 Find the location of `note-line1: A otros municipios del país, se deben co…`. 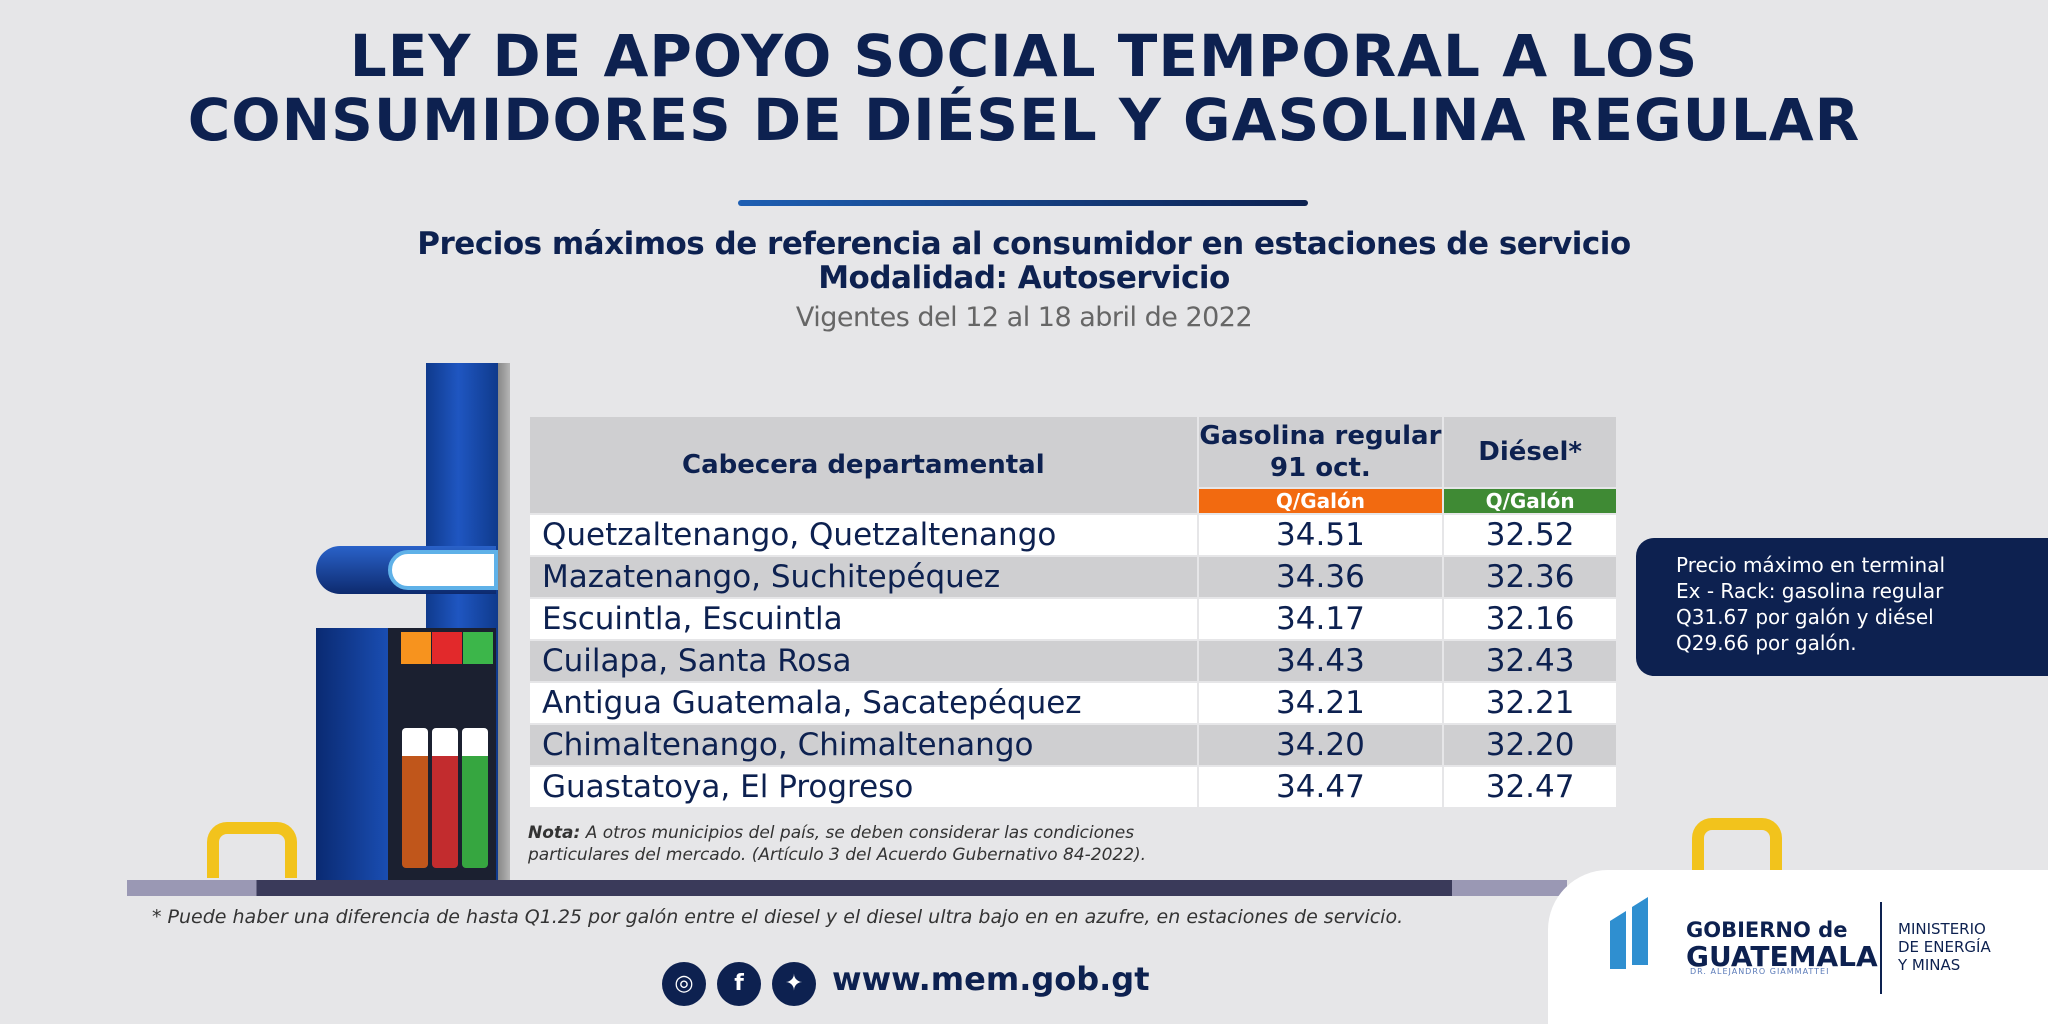

note-line1: A otros municipios del país, se deben co… is located at coordinates (860, 833).